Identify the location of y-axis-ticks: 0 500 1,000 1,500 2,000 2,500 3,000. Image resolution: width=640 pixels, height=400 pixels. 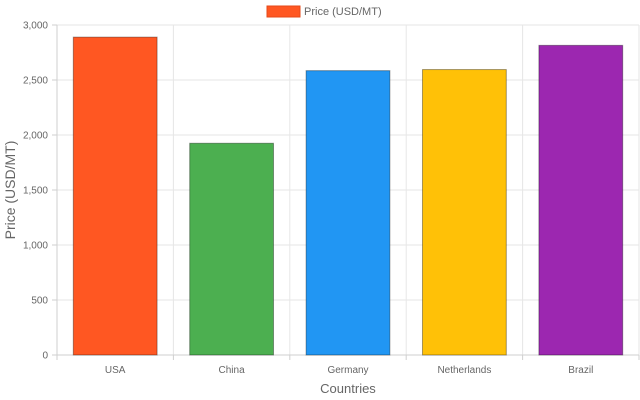
(40, 191).